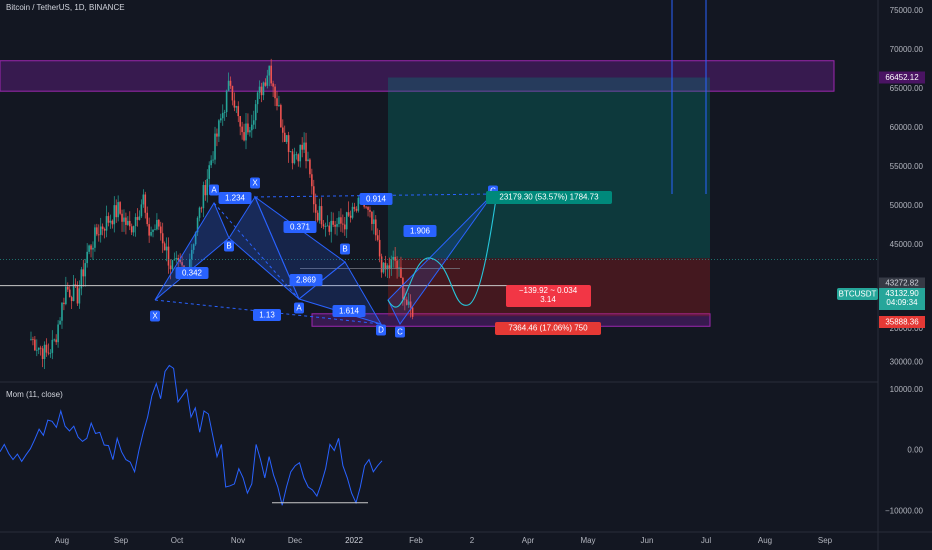  I want to click on price-tag-level: 43272.82, so click(902, 283).